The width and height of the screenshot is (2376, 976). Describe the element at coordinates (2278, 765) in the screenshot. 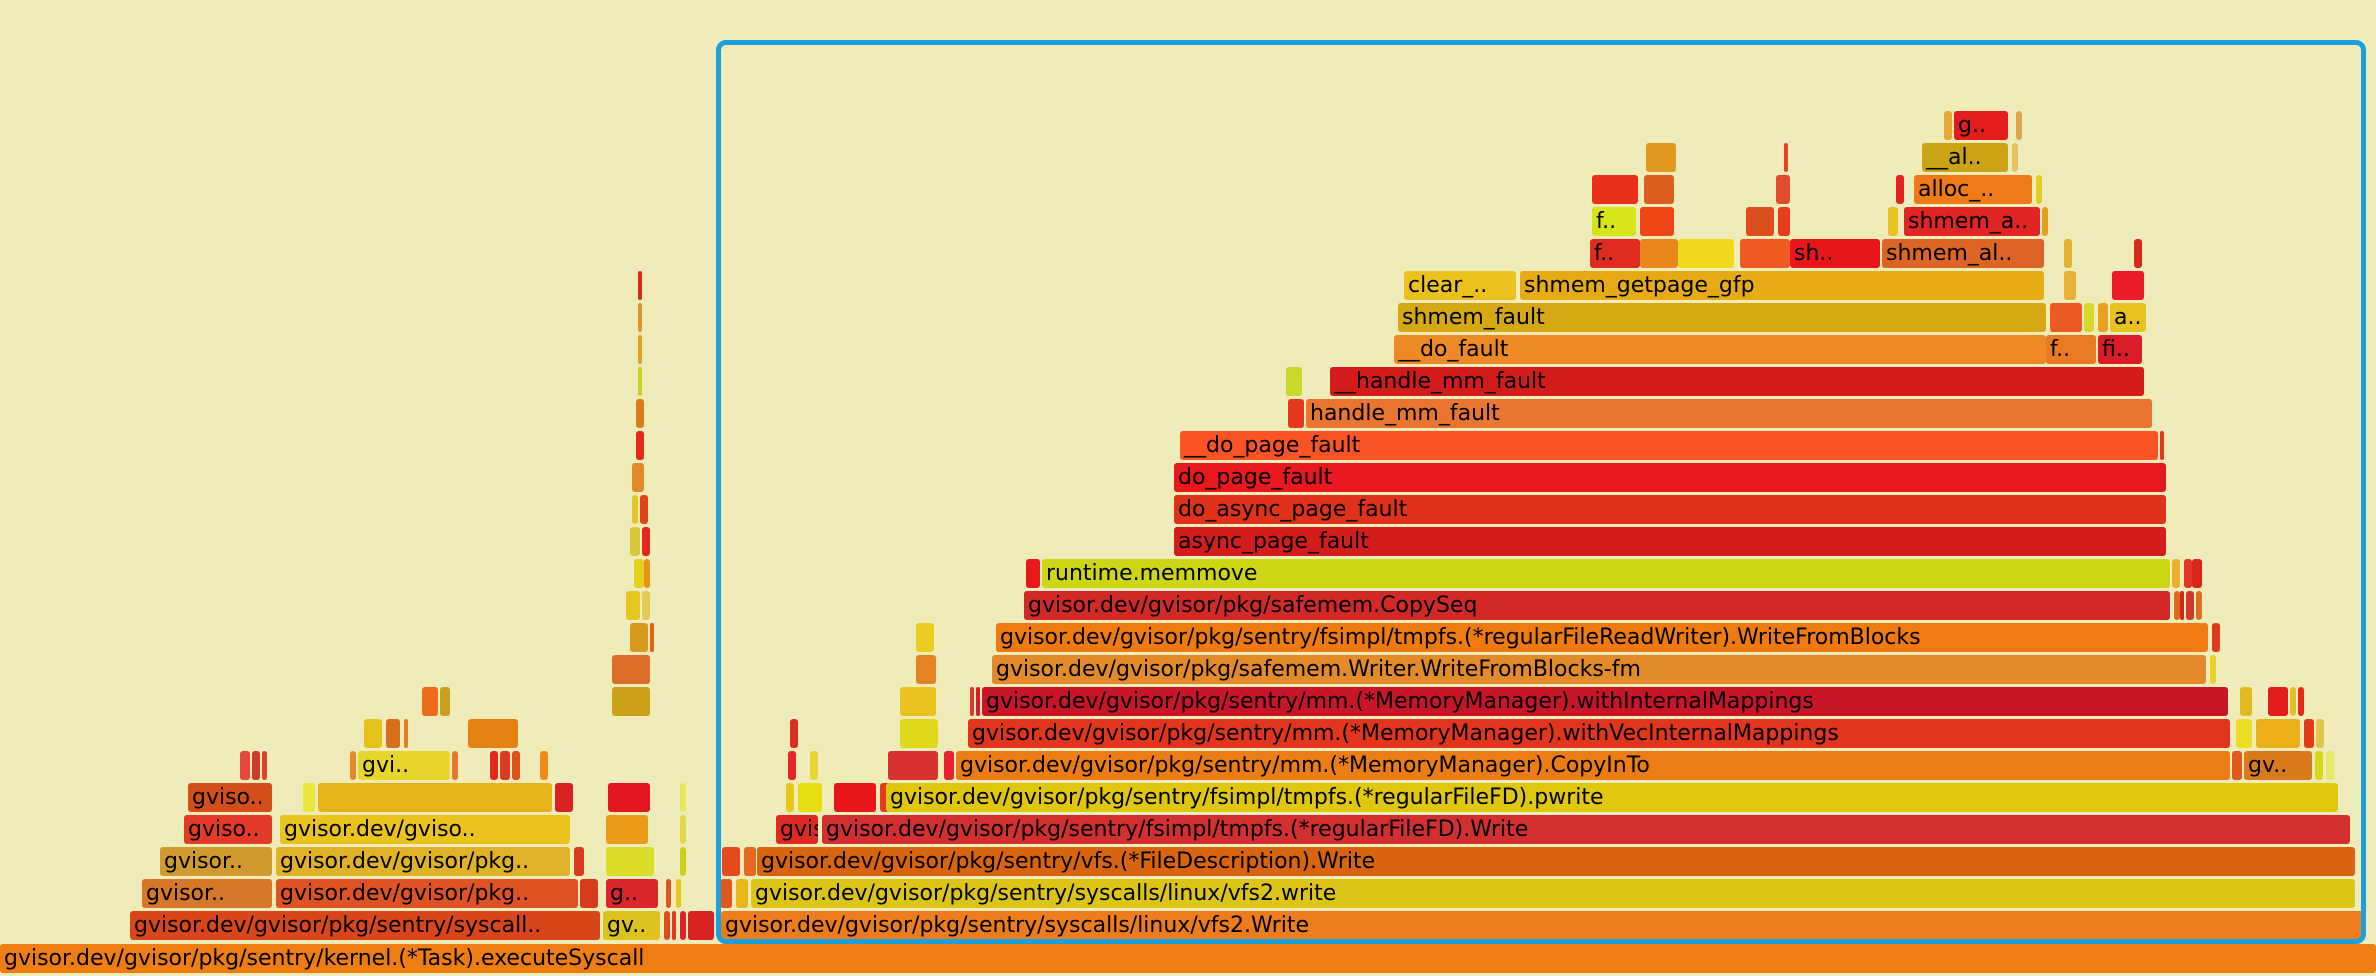

I see `flame-frame: gv..` at that location.